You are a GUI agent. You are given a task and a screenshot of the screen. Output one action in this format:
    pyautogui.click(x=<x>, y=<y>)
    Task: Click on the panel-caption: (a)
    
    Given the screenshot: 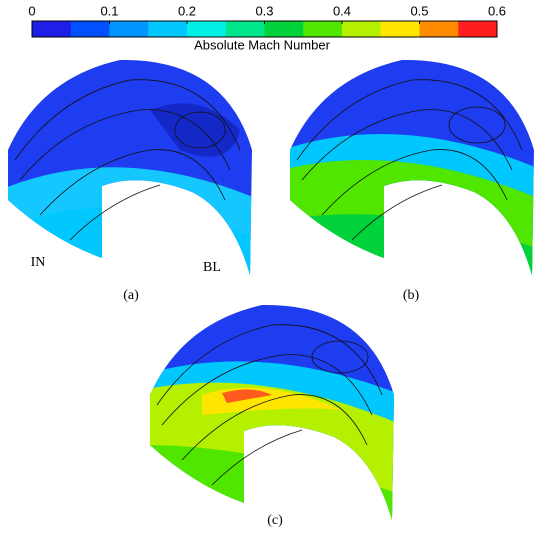 What is the action you would take?
    pyautogui.click(x=131, y=295)
    